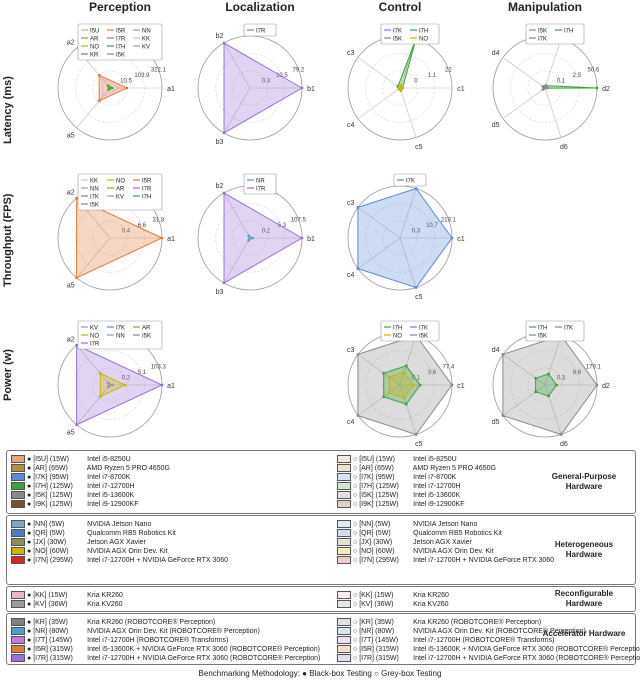 The height and width of the screenshot is (681, 640). I want to click on series-point-kk, so click(103, 97).